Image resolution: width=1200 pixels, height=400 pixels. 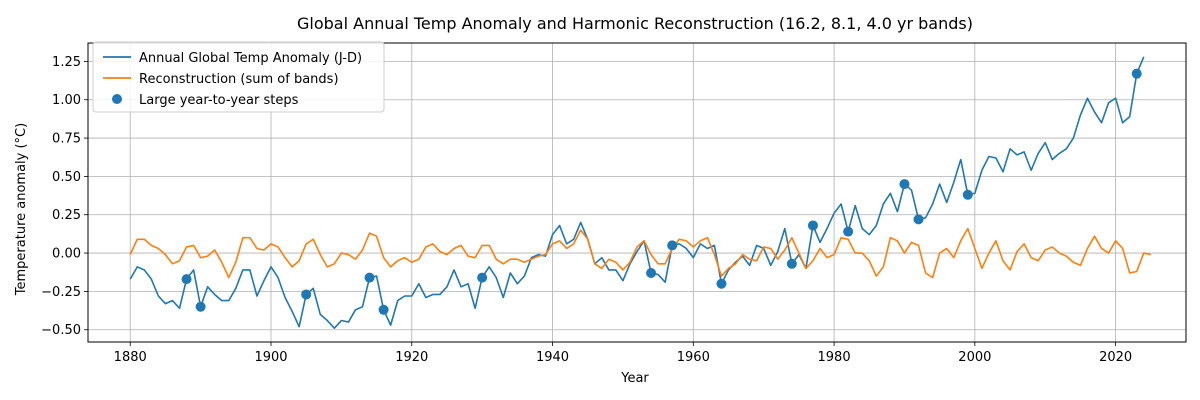 I want to click on y-tick-label: 0.00, so click(x=66, y=254).